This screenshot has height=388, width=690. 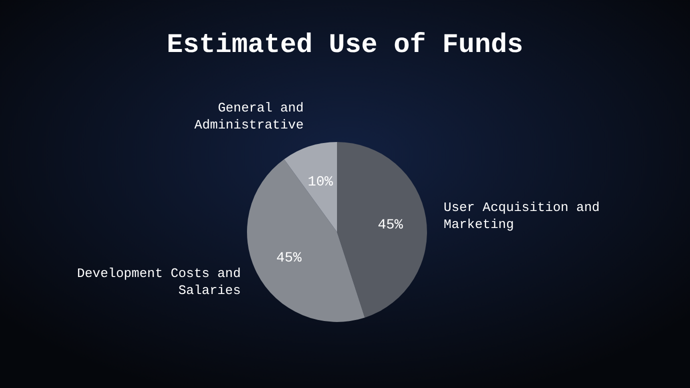 I want to click on chart-title: Estimated Use of Funds, so click(x=345, y=46).